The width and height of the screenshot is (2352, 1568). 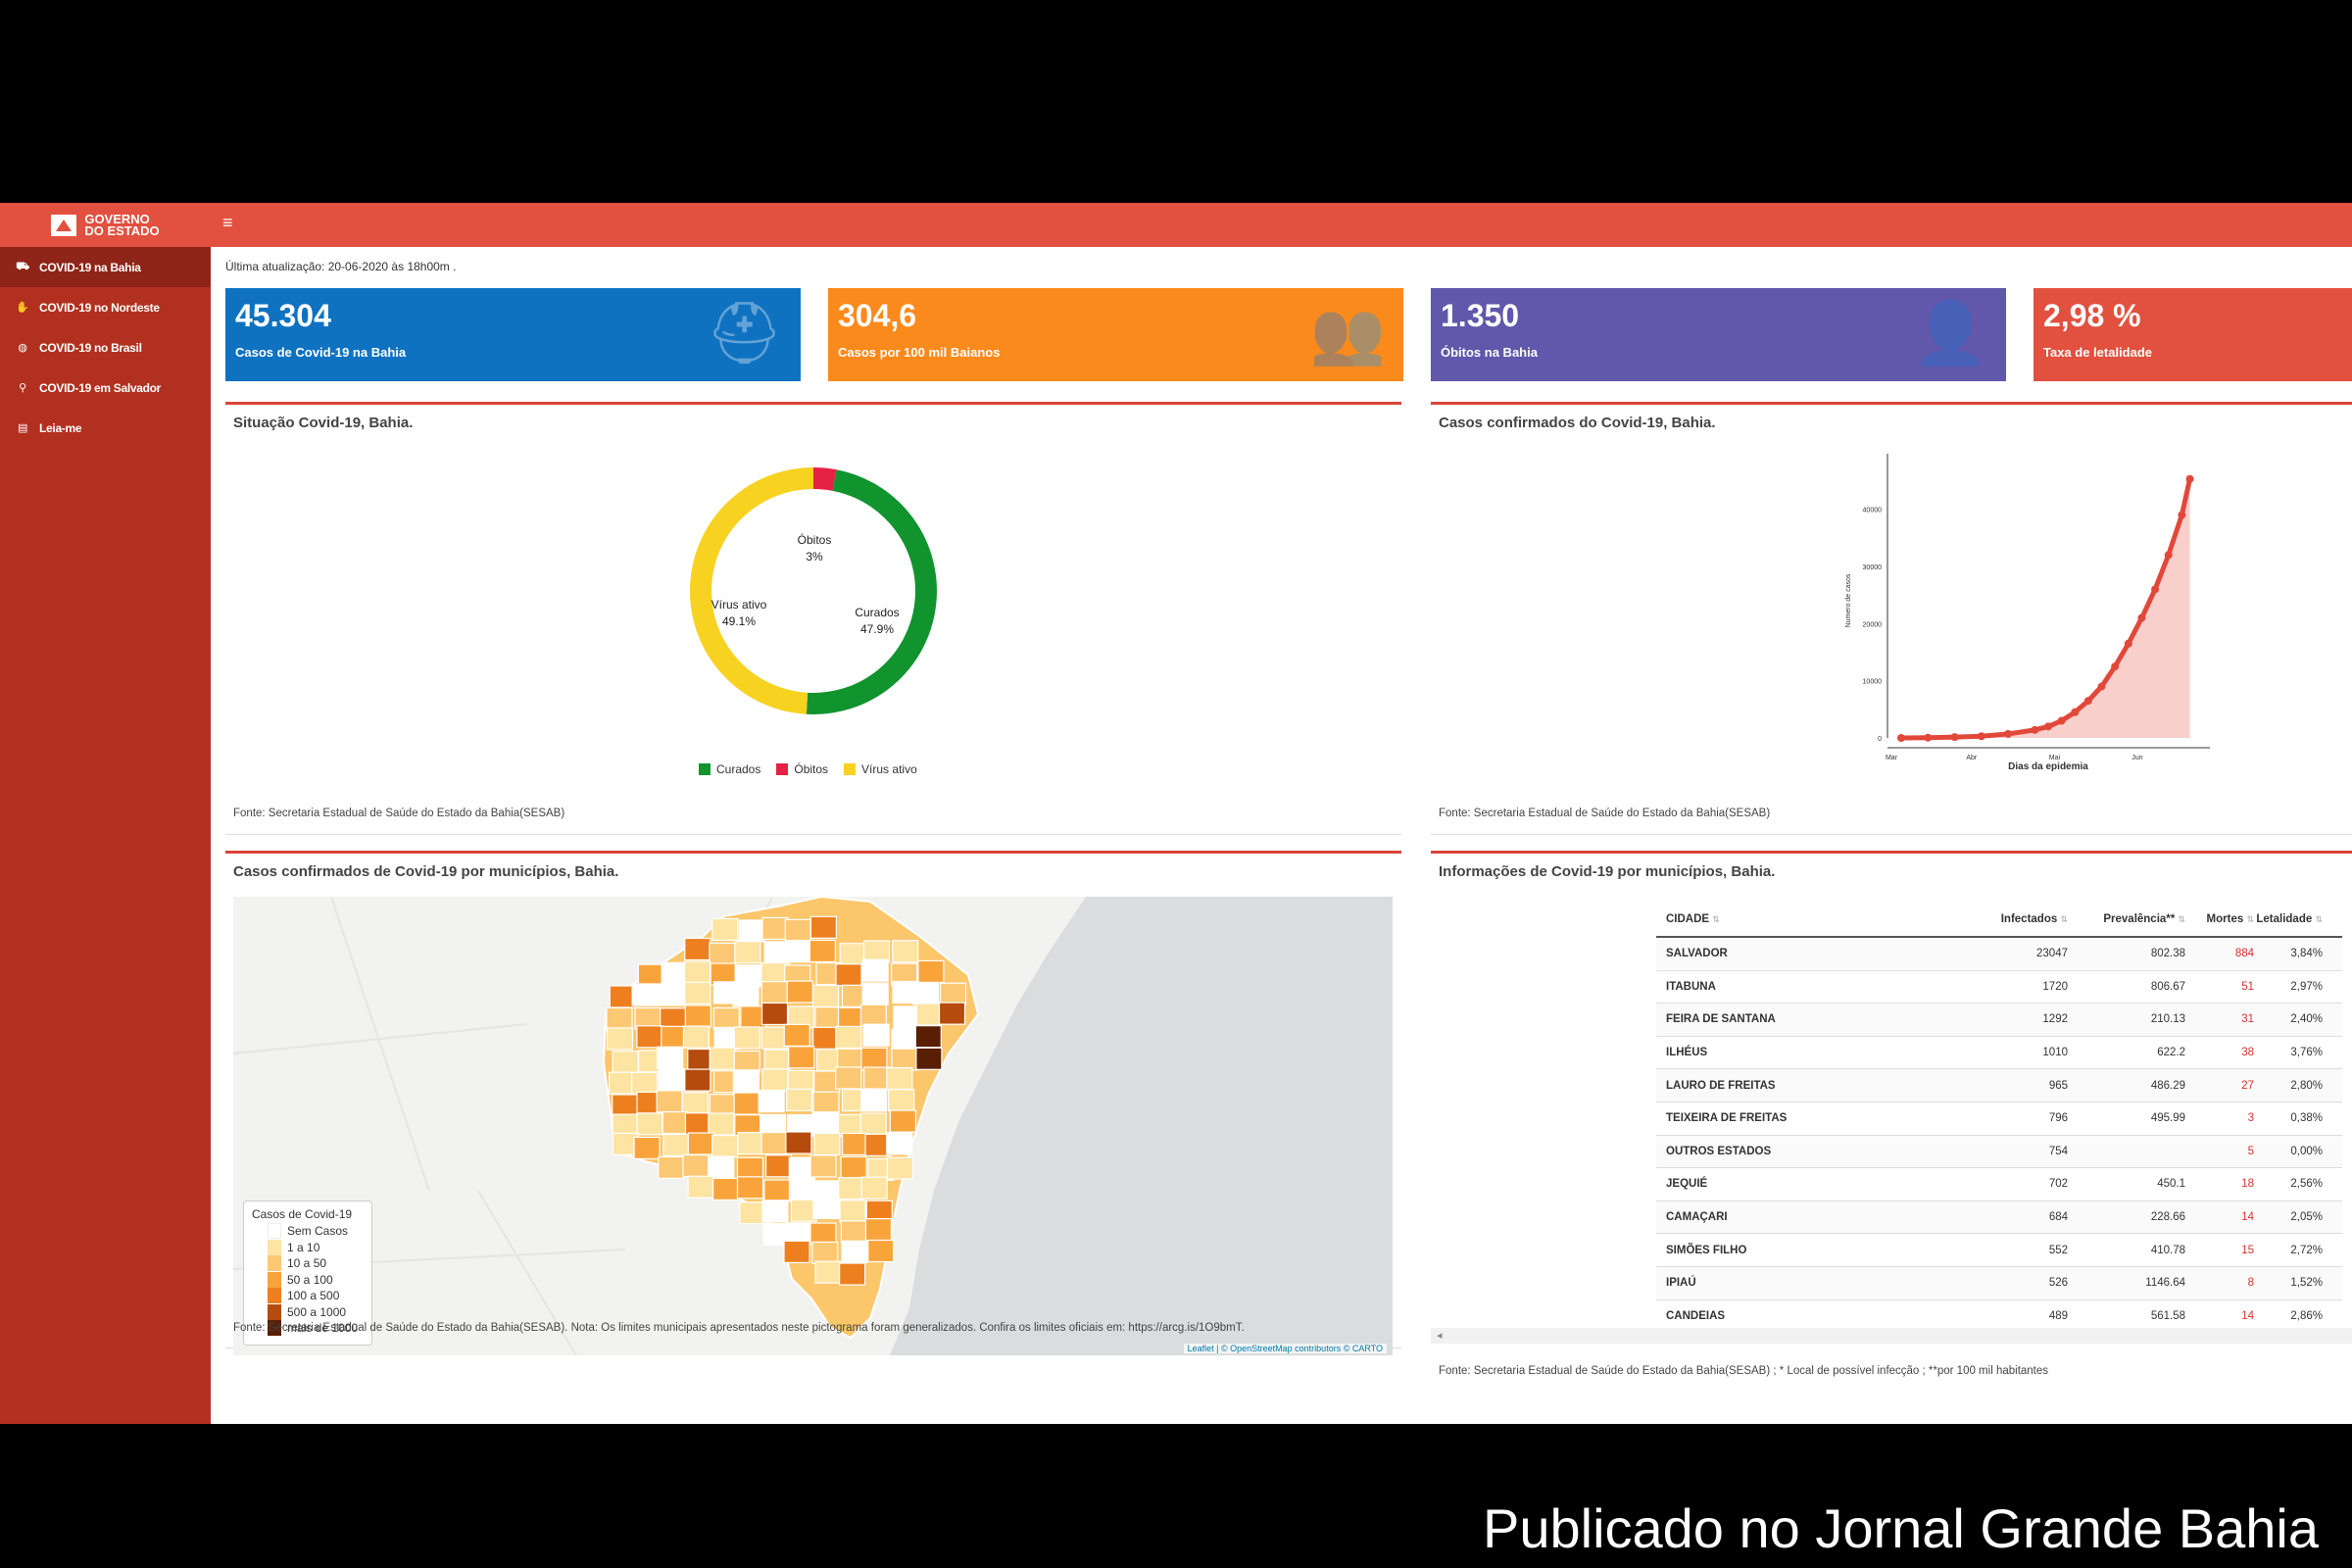 What do you see at coordinates (105, 267) in the screenshot?
I see `sidebar-item-0: ⛟ COVID-19 na Bahia` at bounding box center [105, 267].